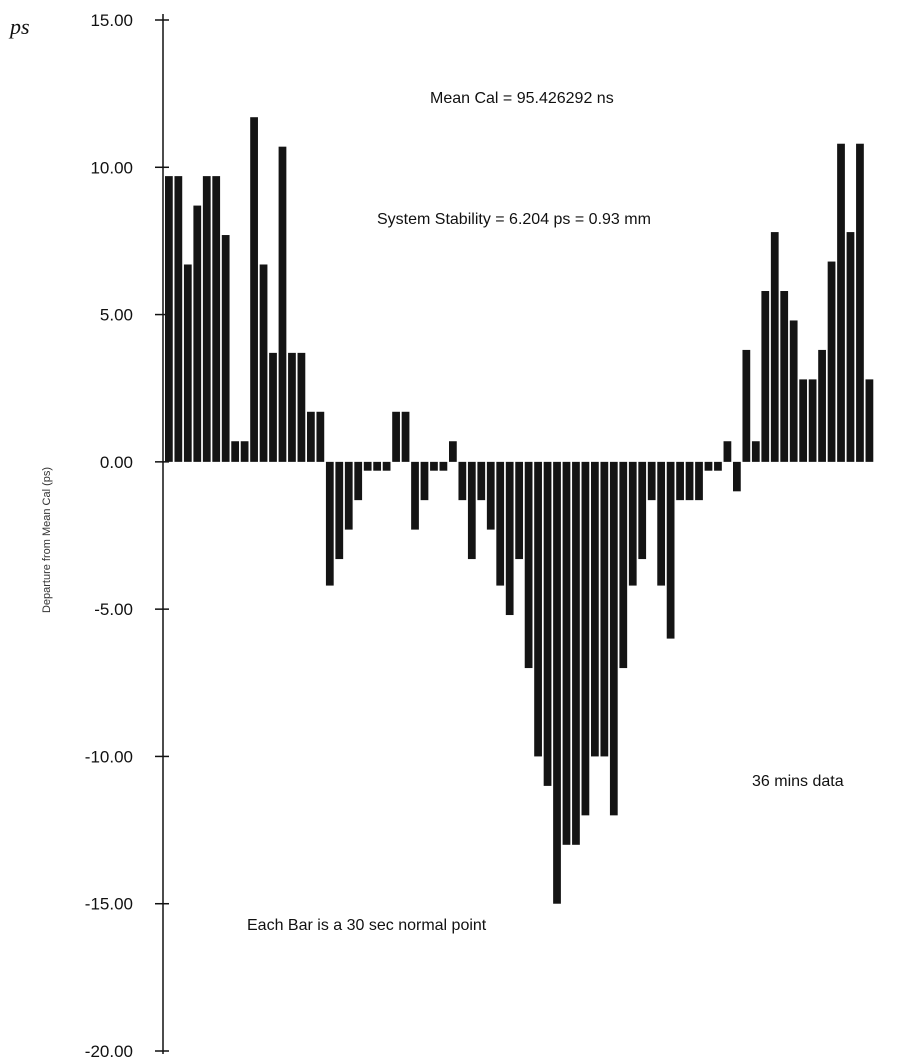  I want to click on y-tick-label: 15.00, so click(111, 20).